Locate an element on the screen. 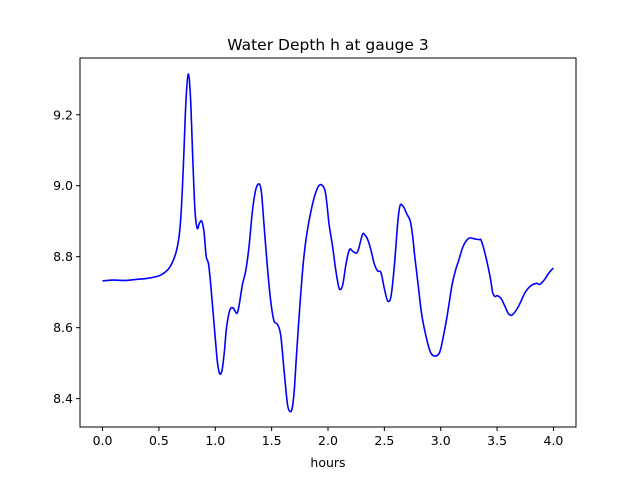  x-tick-label: 2.0 is located at coordinates (328, 440).